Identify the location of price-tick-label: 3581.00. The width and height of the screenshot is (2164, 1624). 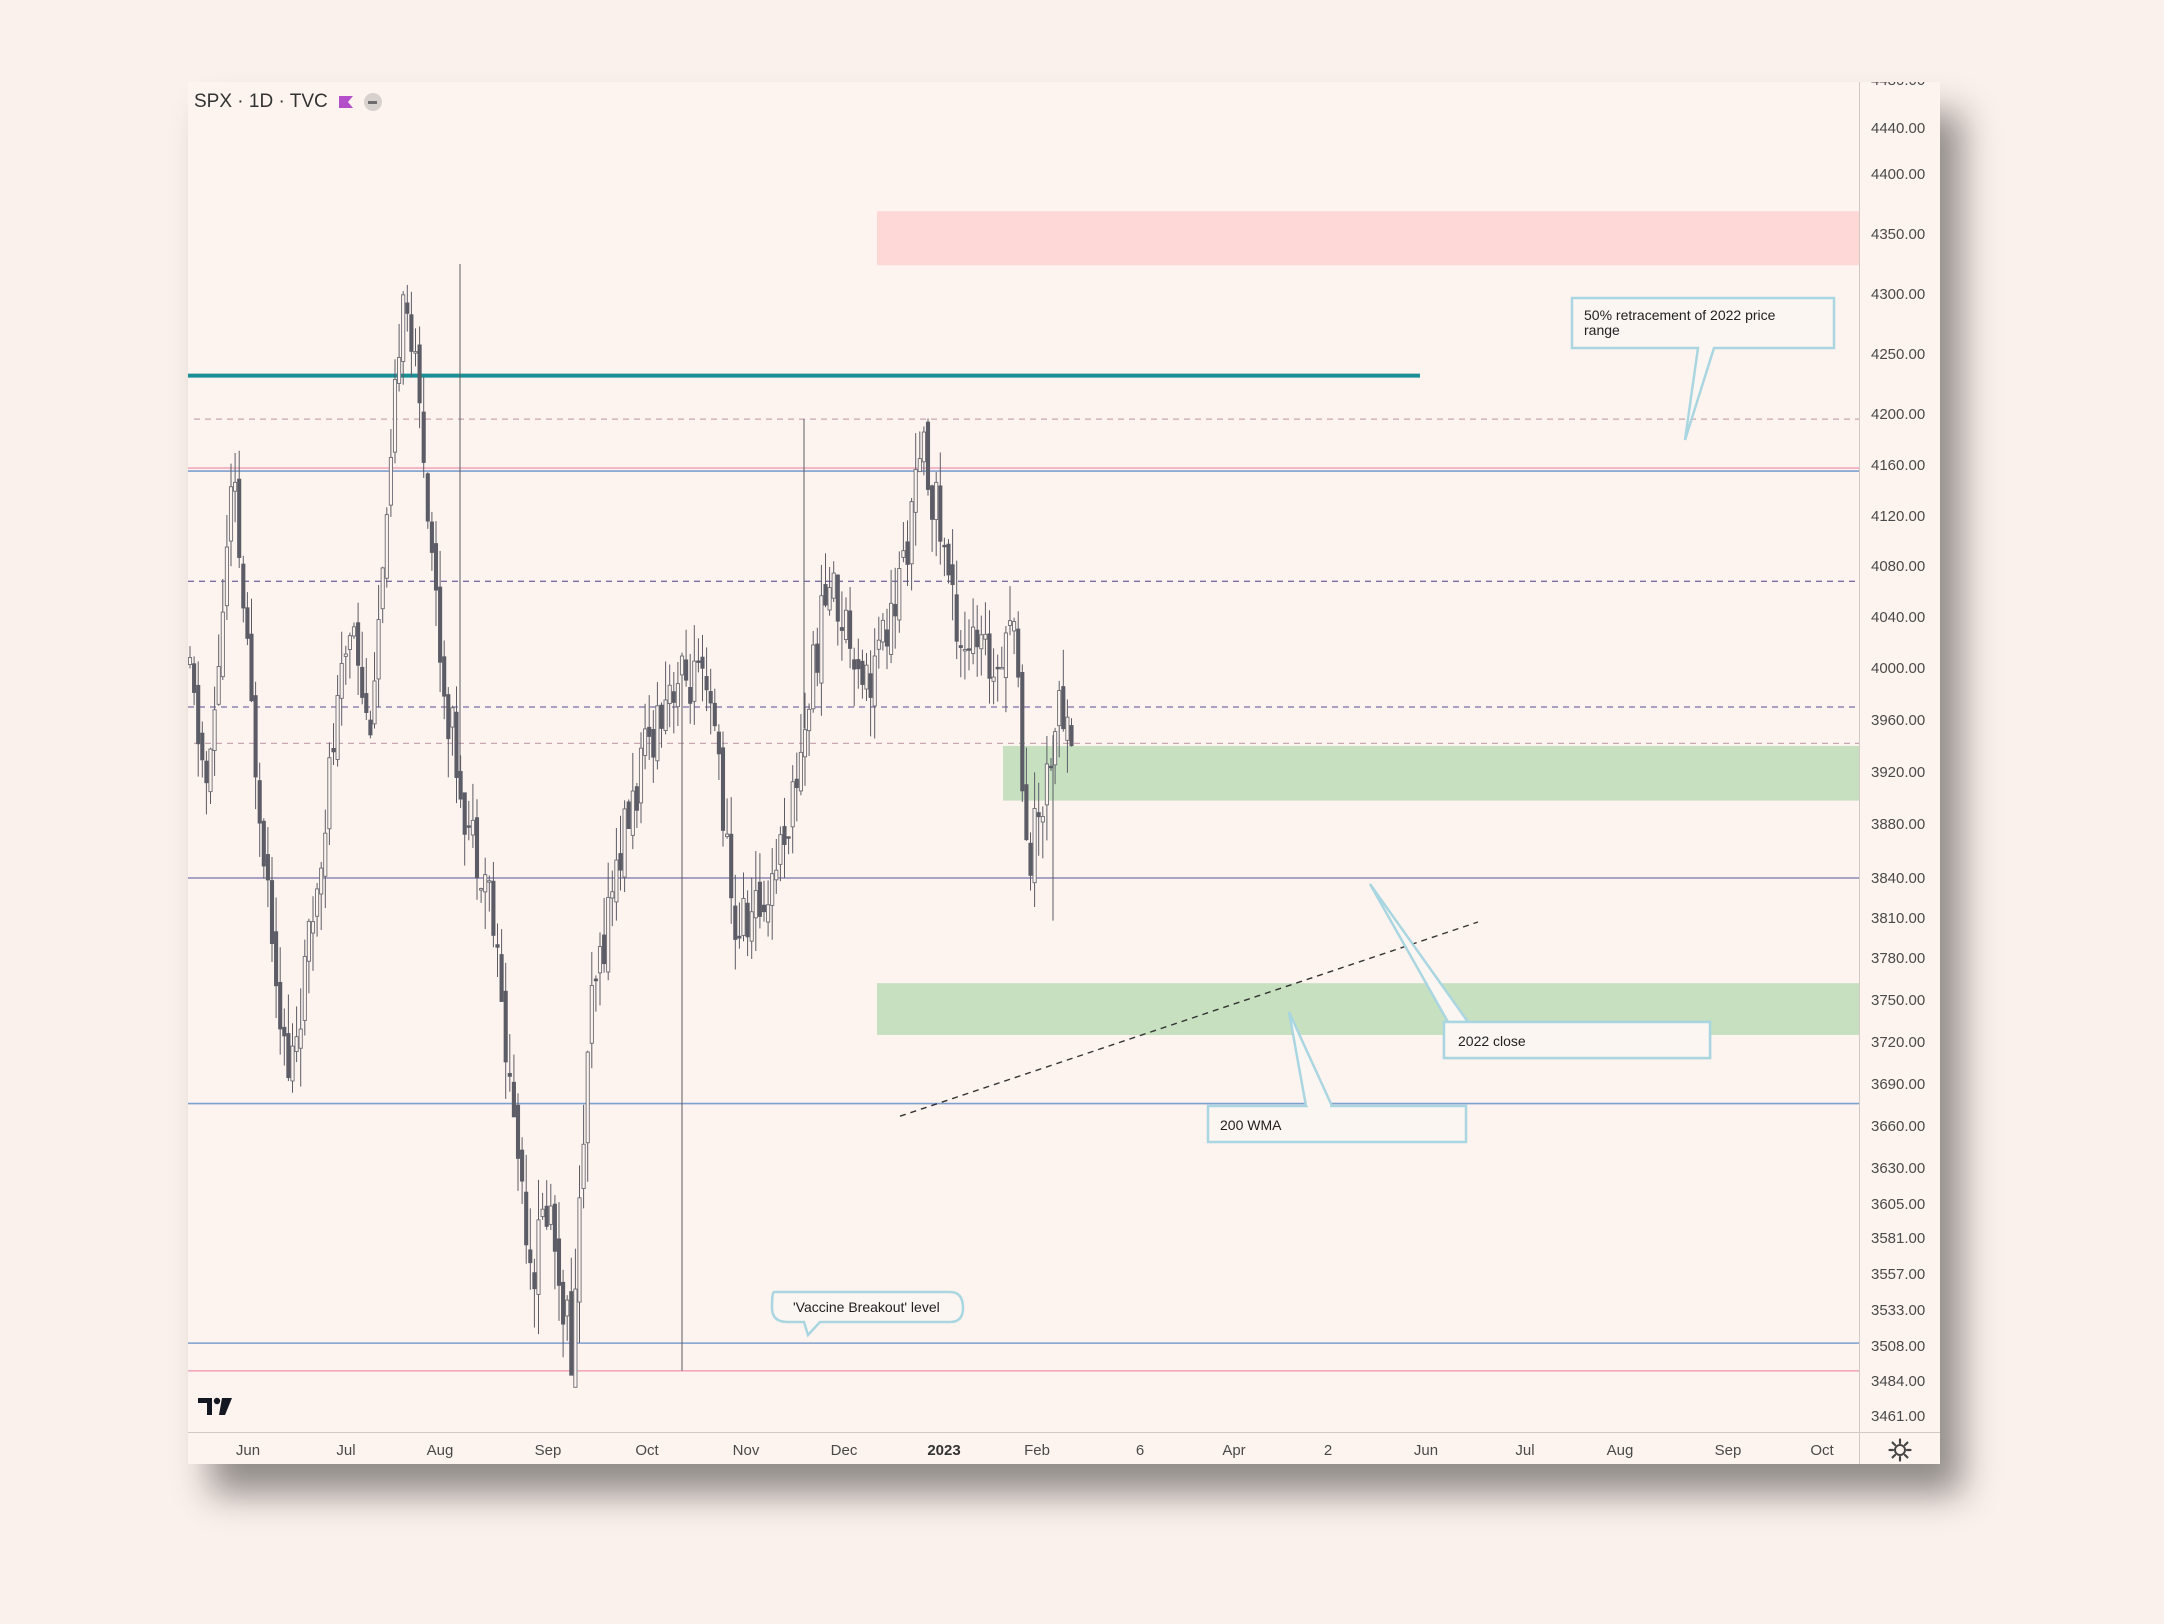
(1898, 1238).